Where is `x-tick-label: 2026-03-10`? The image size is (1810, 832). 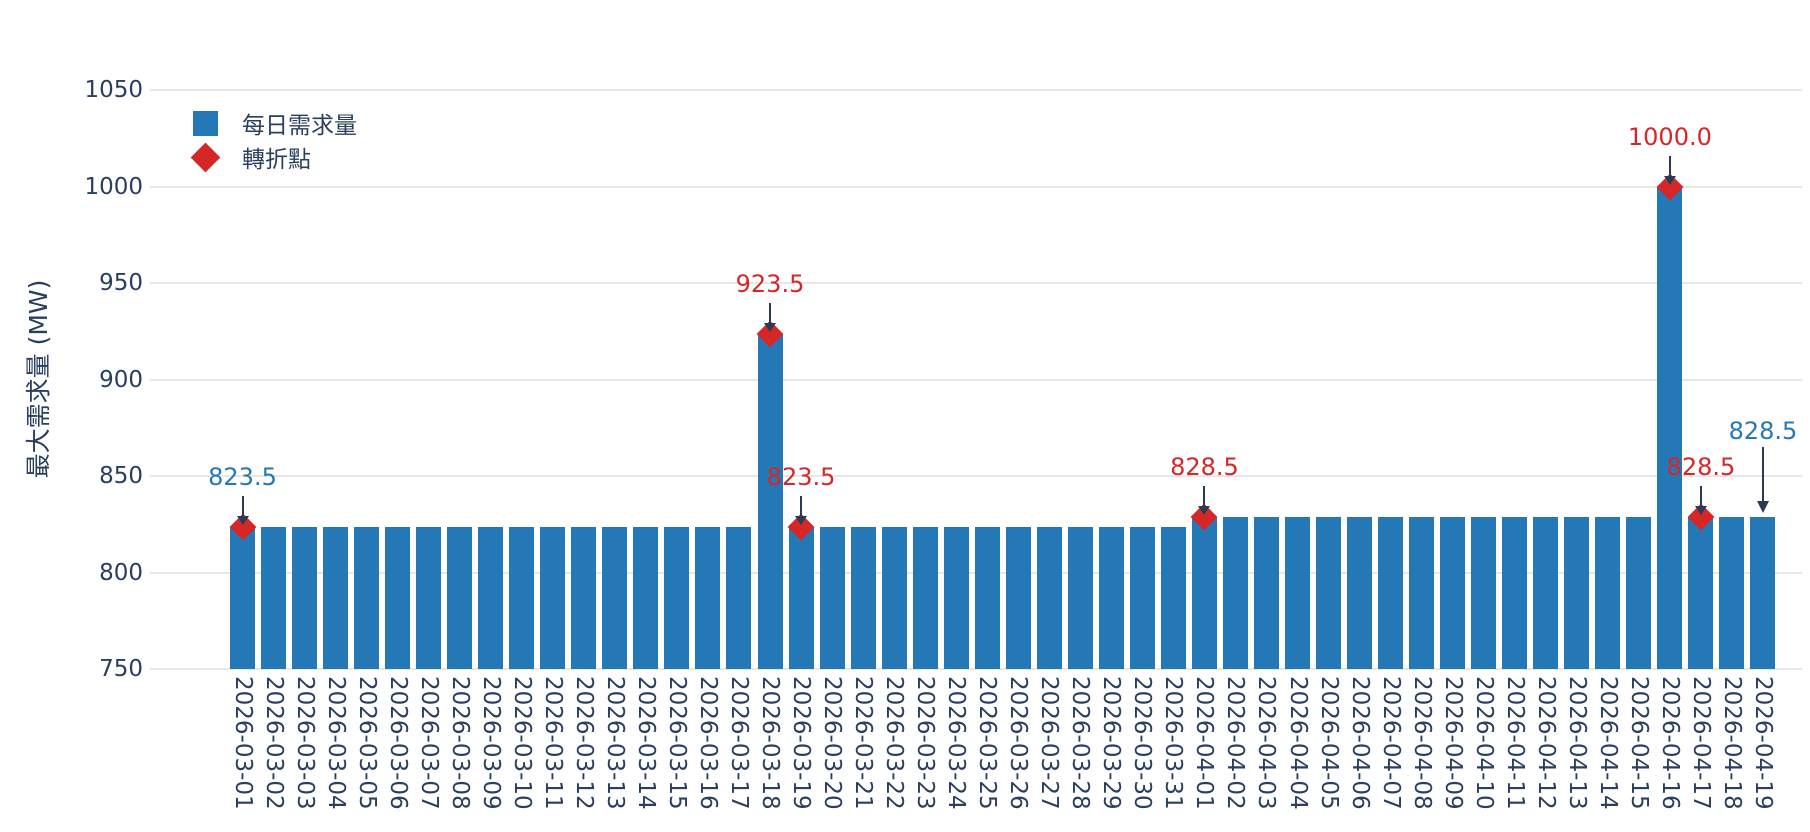 x-tick-label: 2026-03-10 is located at coordinates (521, 743).